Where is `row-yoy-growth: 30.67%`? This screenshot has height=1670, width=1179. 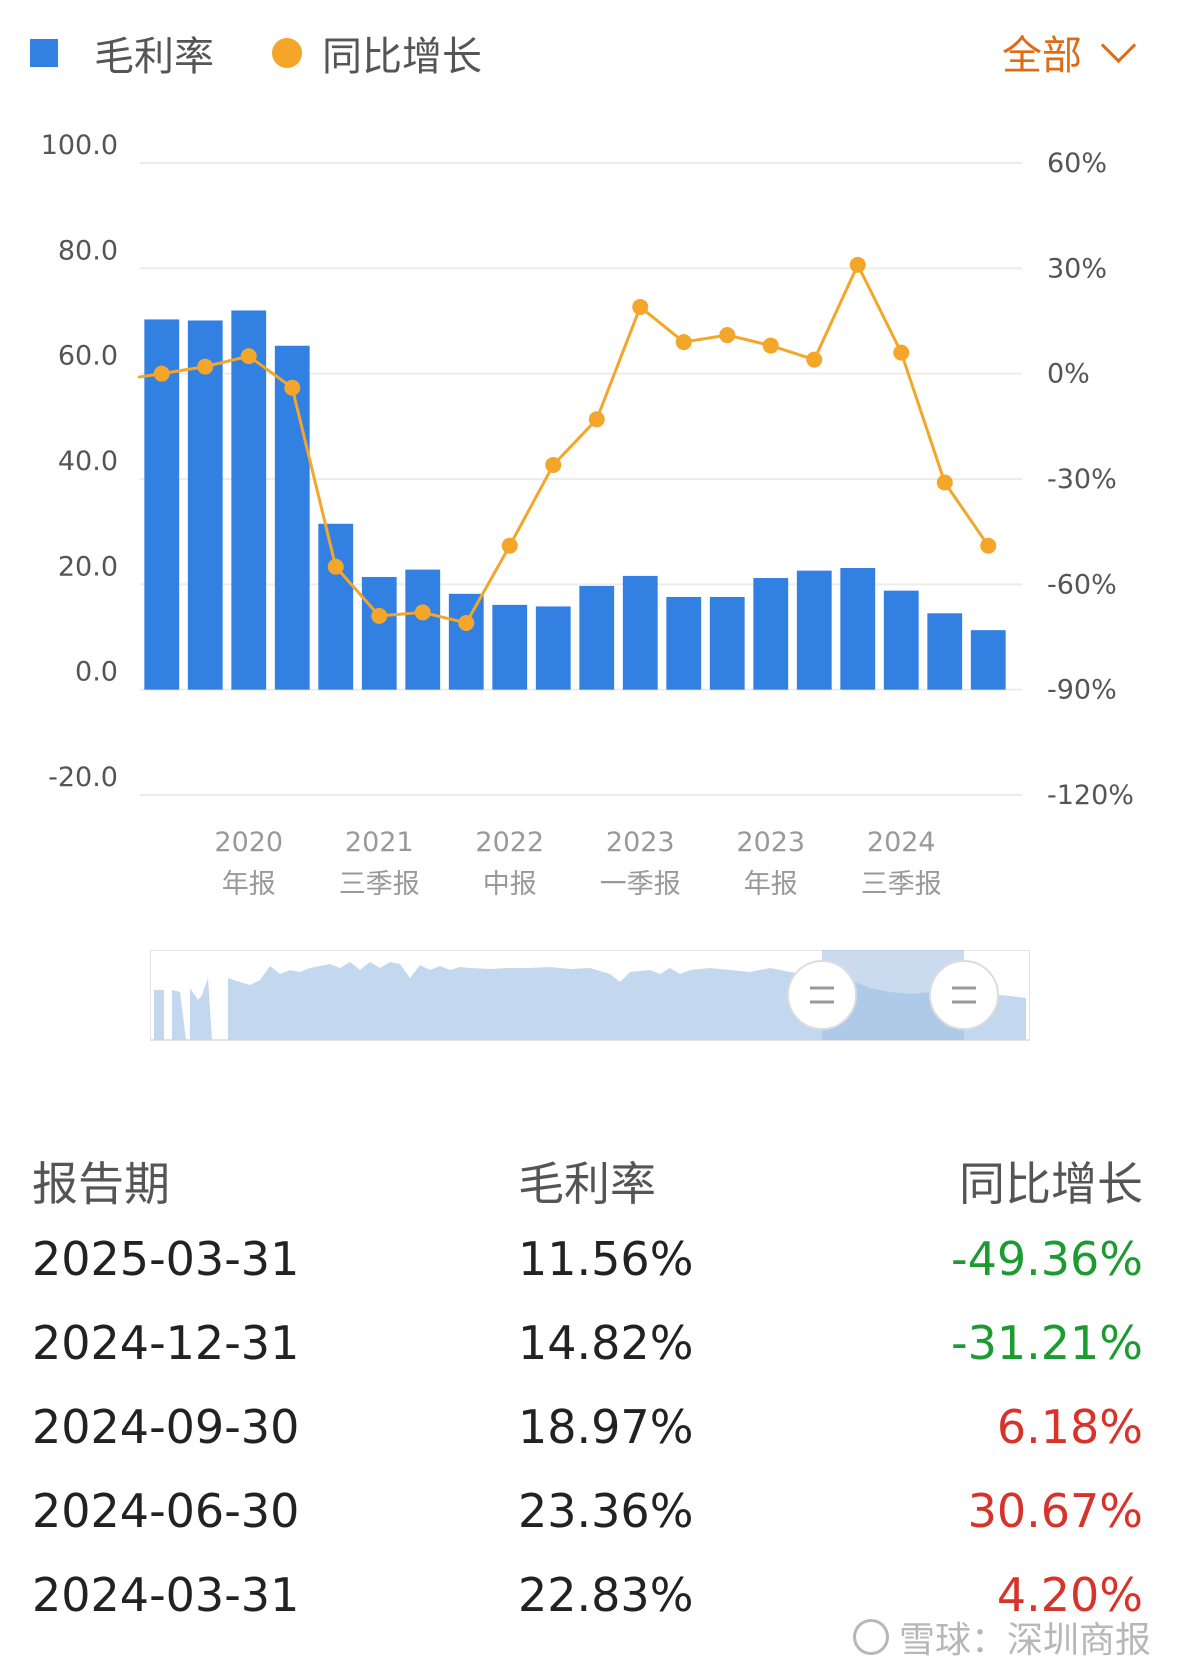
row-yoy-growth: 30.67% is located at coordinates (1055, 1511).